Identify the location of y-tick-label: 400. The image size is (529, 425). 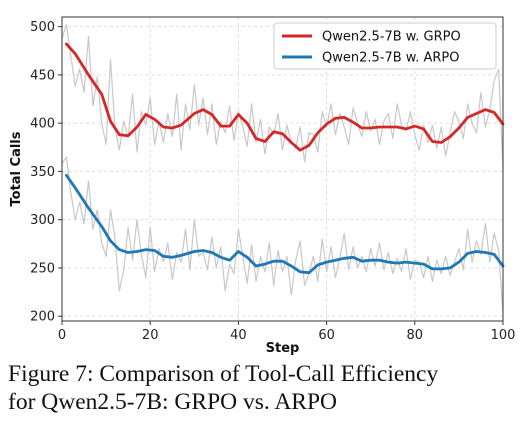
(42, 124).